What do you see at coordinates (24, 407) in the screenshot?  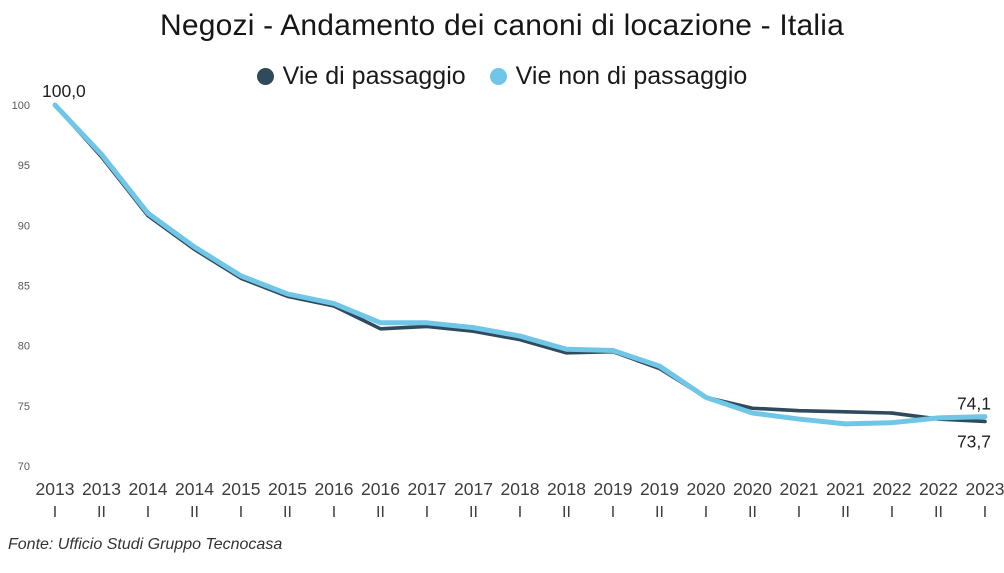 I see `y-axis-tick-label: 75` at bounding box center [24, 407].